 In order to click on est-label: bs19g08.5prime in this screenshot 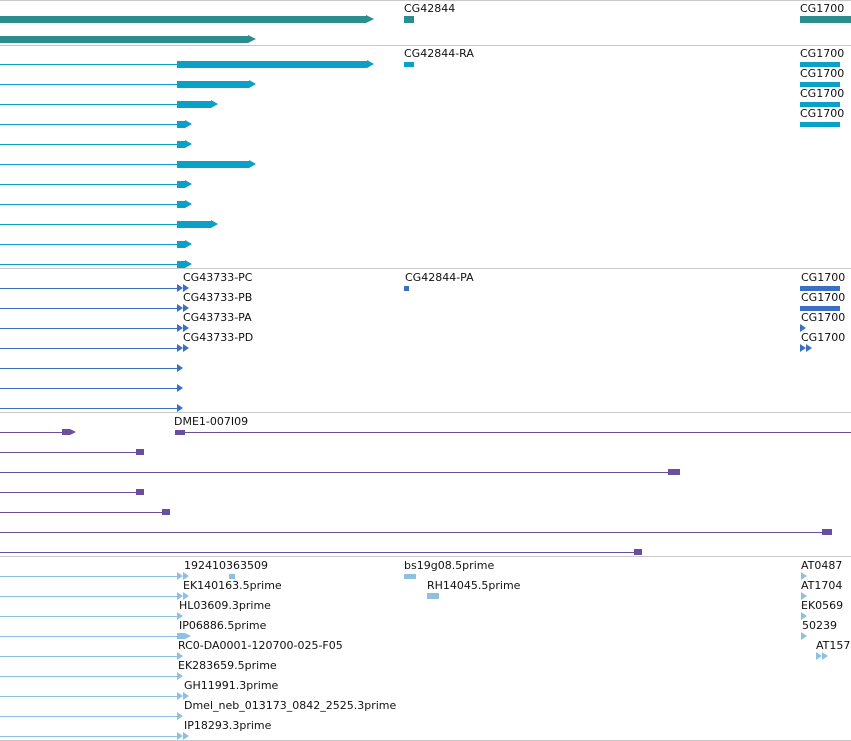, I will do `click(449, 565)`.